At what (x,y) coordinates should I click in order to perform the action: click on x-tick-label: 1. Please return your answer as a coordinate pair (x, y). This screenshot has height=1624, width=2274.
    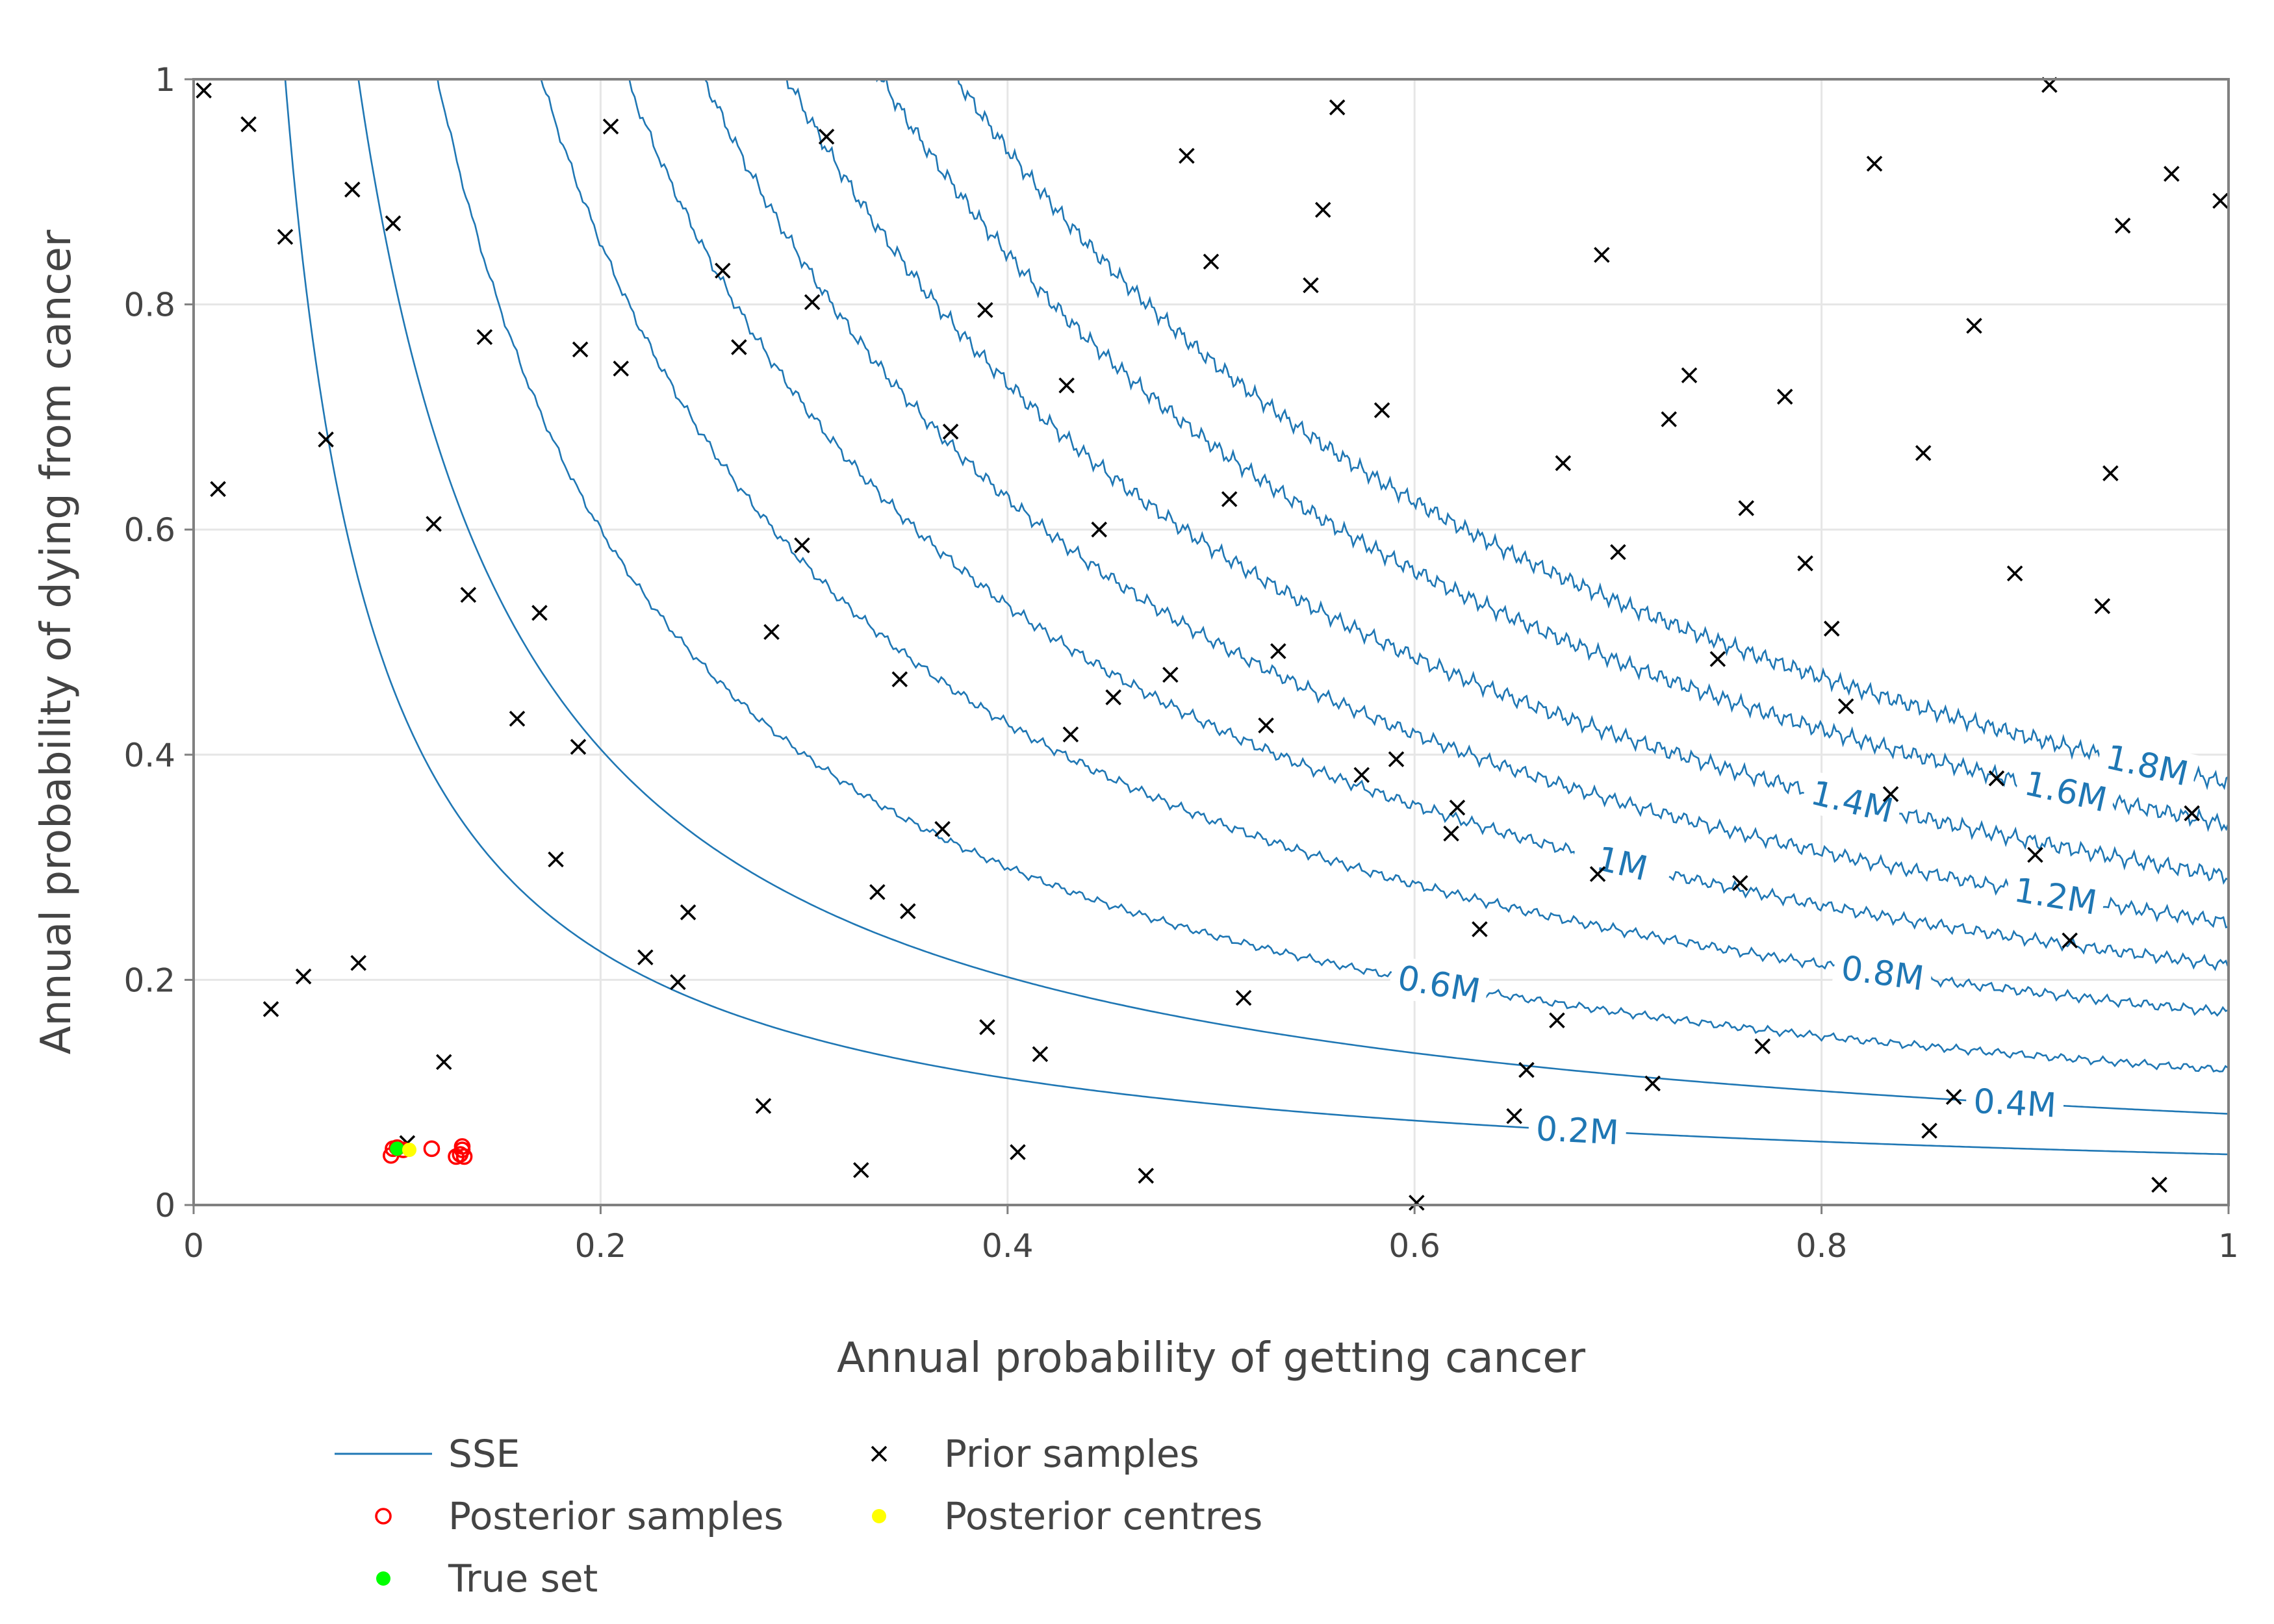
    Looking at the image, I should click on (2228, 1246).